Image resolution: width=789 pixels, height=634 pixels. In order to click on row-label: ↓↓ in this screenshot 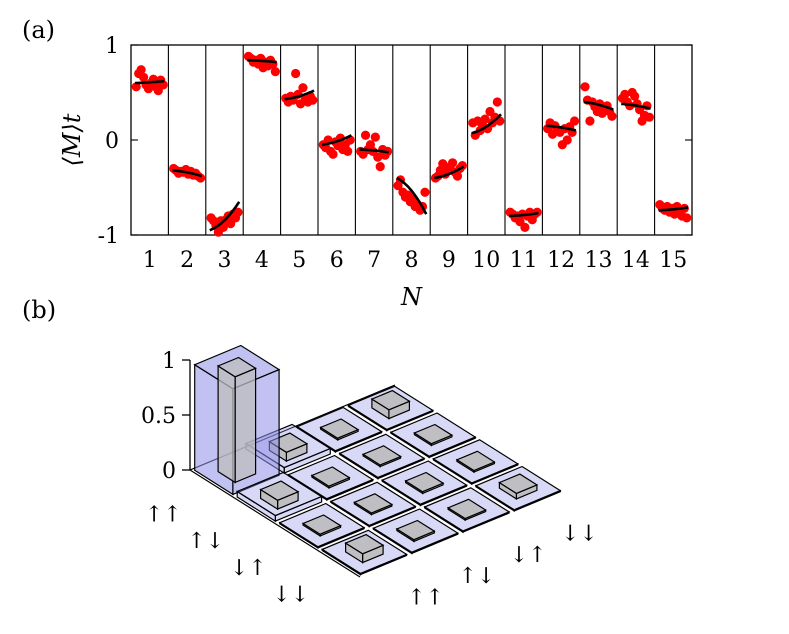, I will do `click(290, 595)`.